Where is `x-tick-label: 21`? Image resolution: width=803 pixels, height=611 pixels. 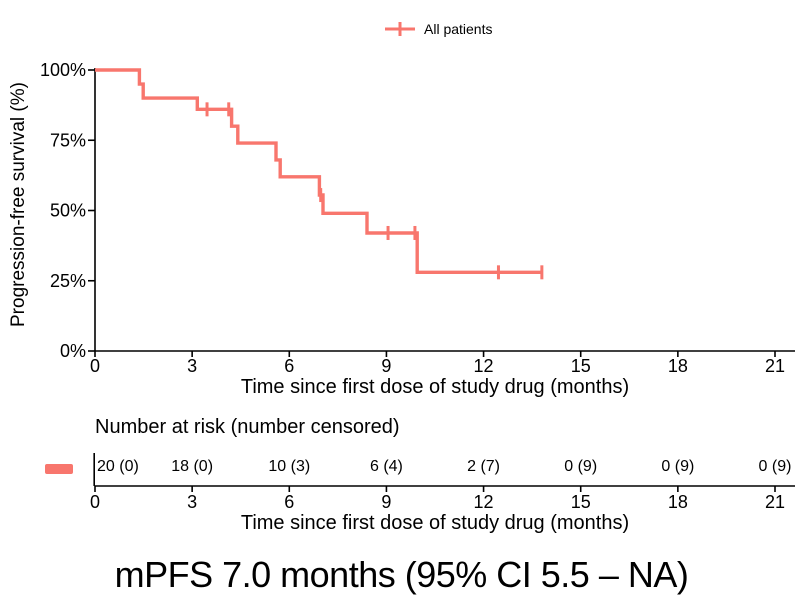
x-tick-label: 21 is located at coordinates (775, 366).